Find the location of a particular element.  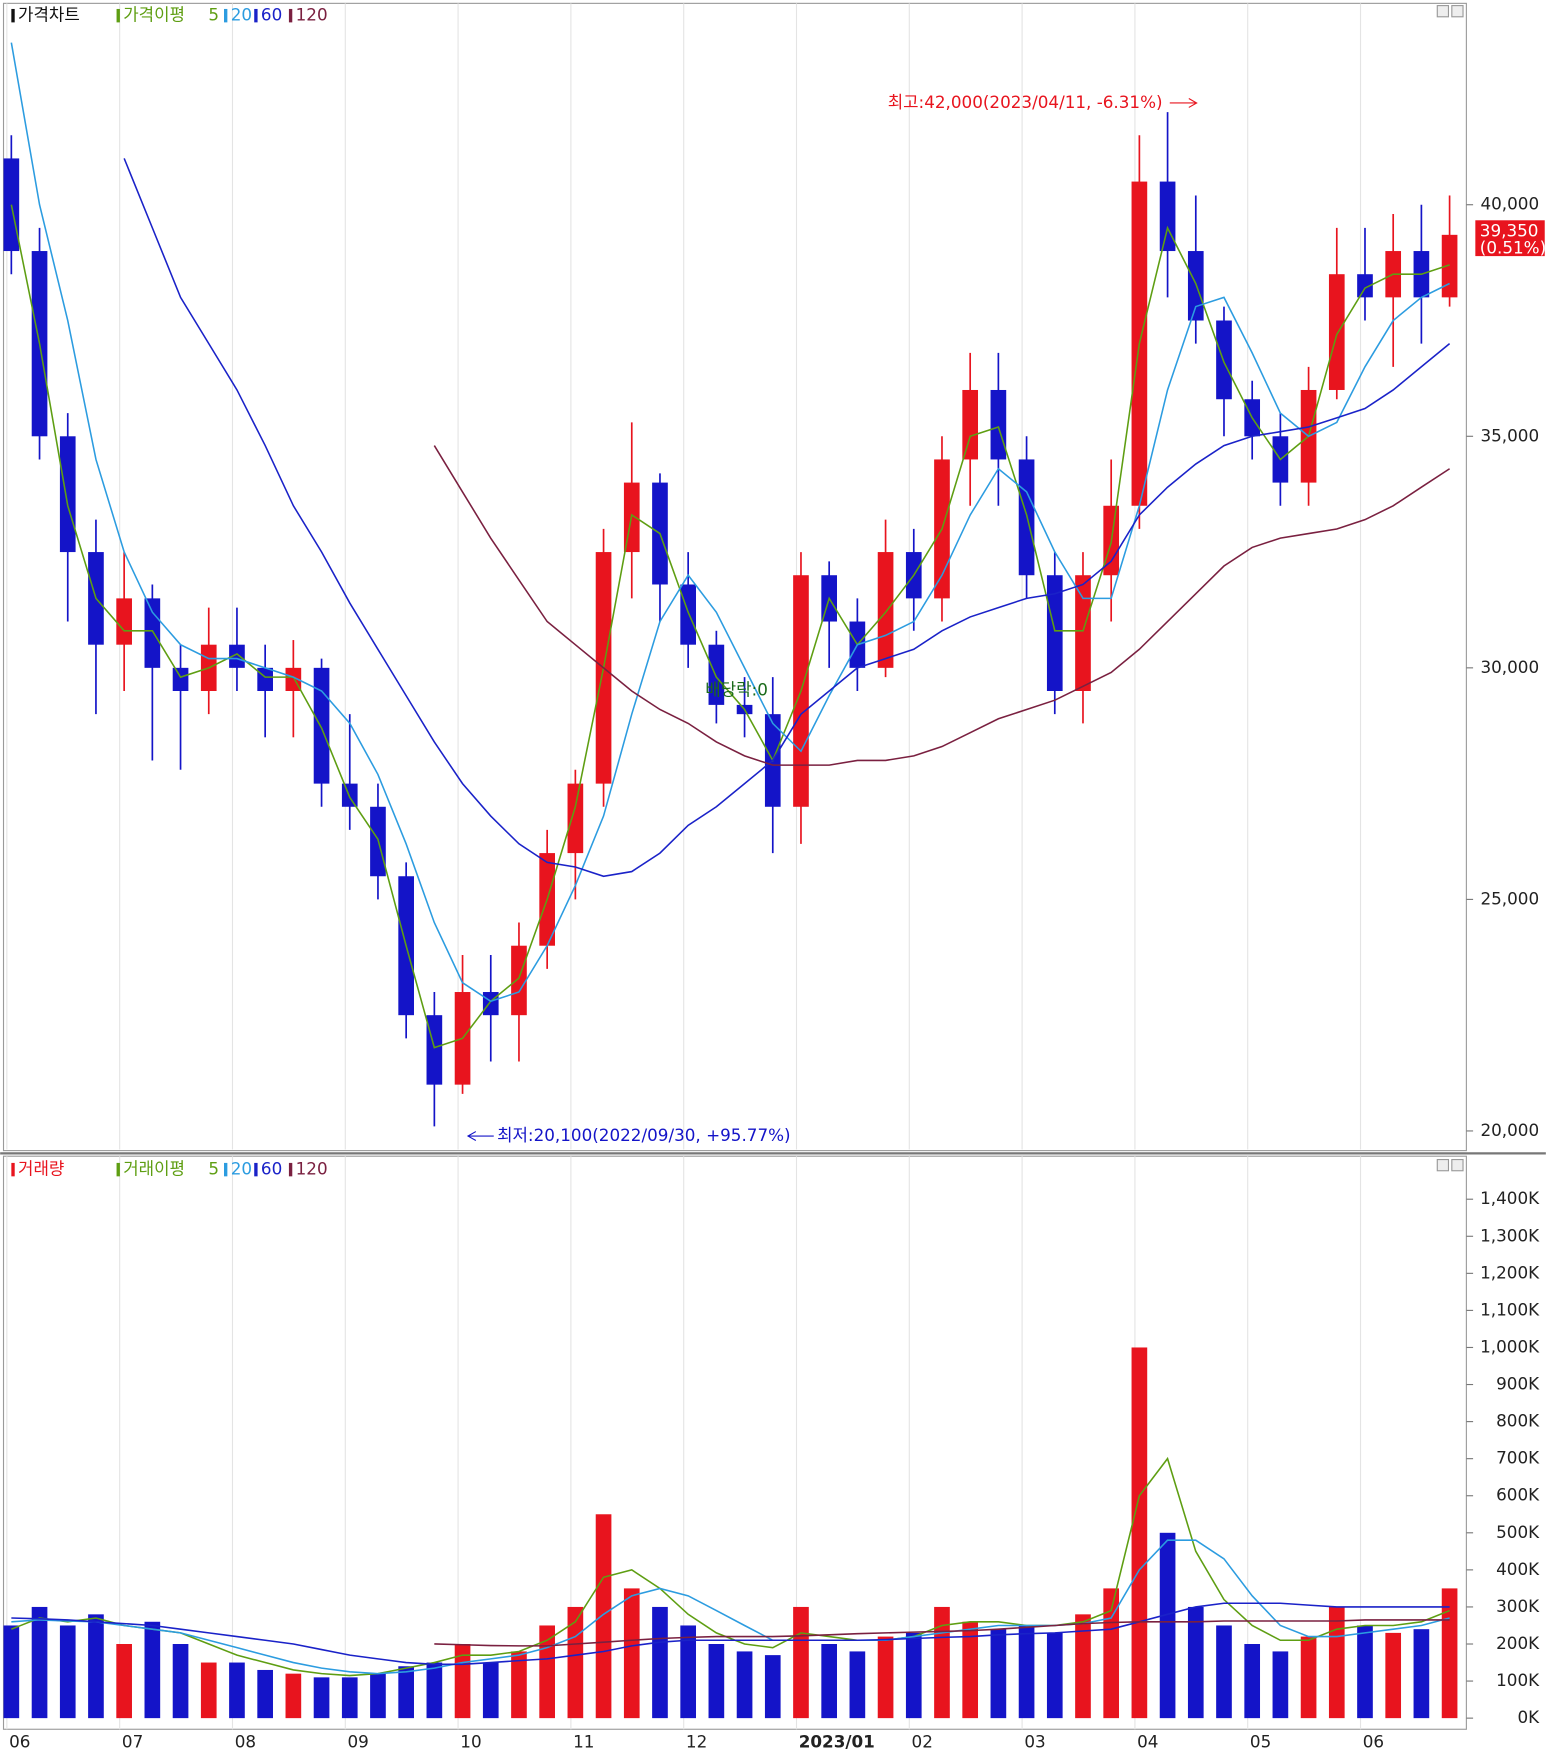

x-tick-label: 12 is located at coordinates (696, 1742).